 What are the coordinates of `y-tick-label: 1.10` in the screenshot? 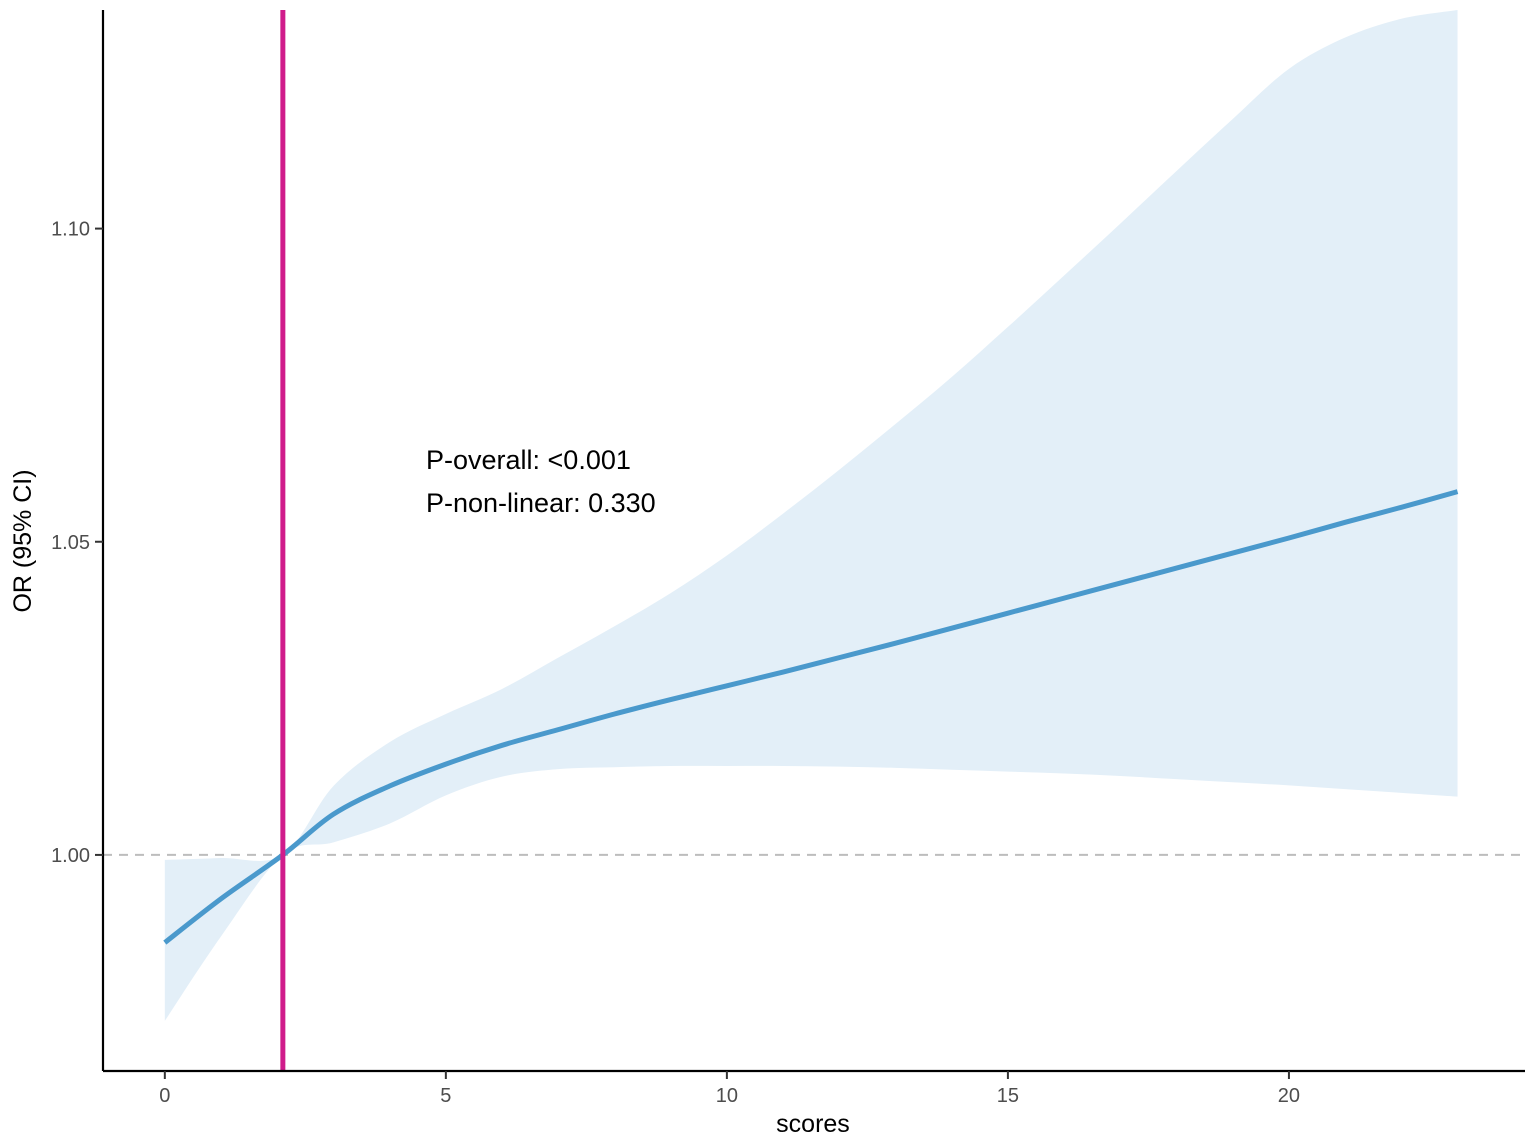 It's located at (70, 230).